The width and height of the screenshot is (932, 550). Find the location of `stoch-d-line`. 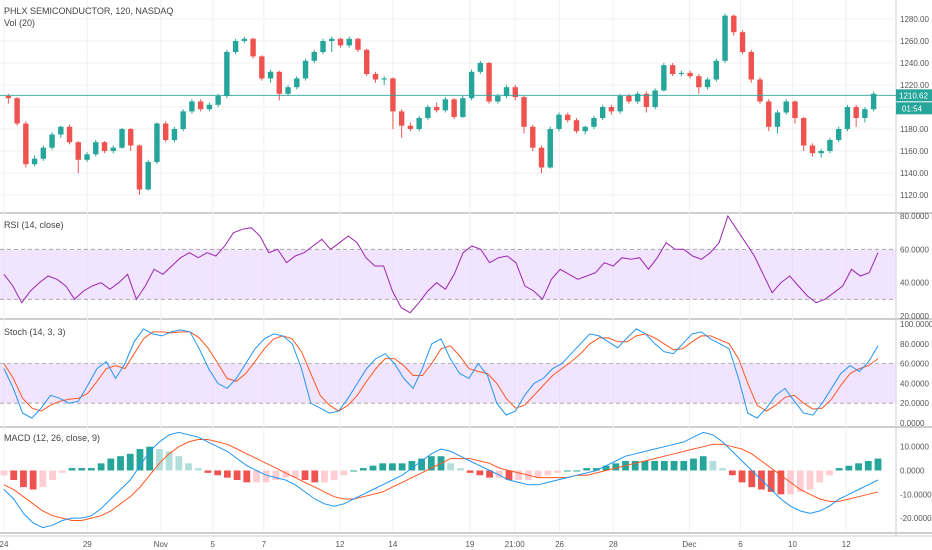

stoch-d-line is located at coordinates (441, 371).